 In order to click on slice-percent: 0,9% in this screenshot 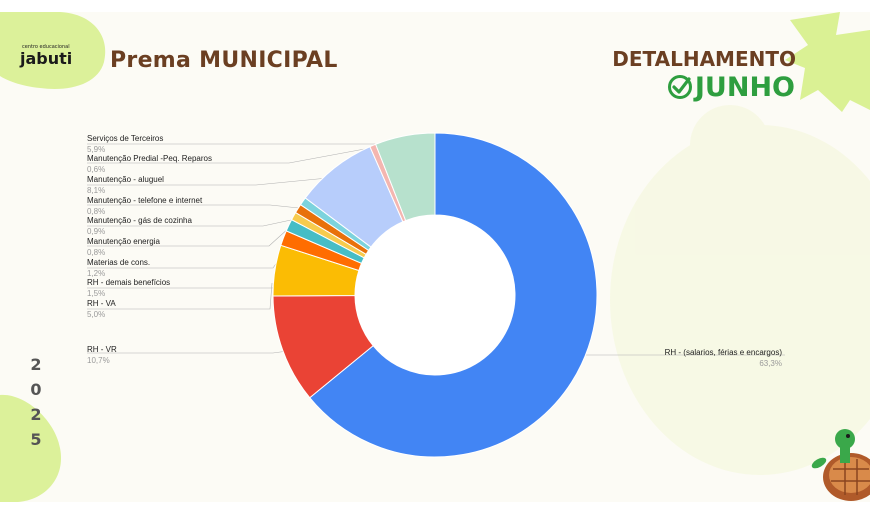, I will do `click(96, 231)`.